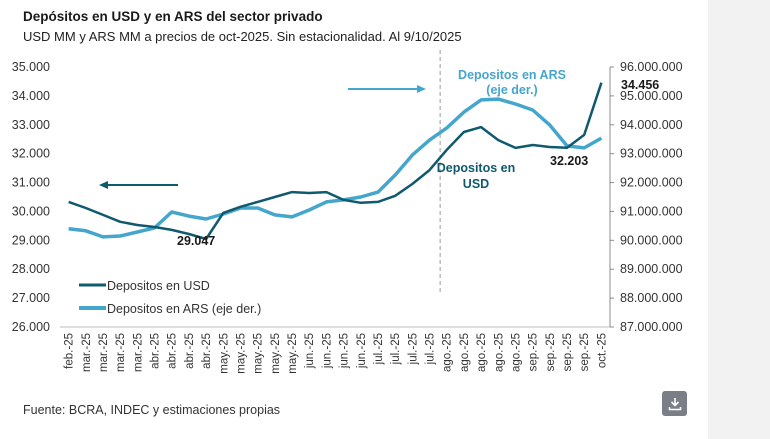 This screenshot has height=439, width=770. I want to click on left-axis-tick-label: 31.000, so click(31, 183).